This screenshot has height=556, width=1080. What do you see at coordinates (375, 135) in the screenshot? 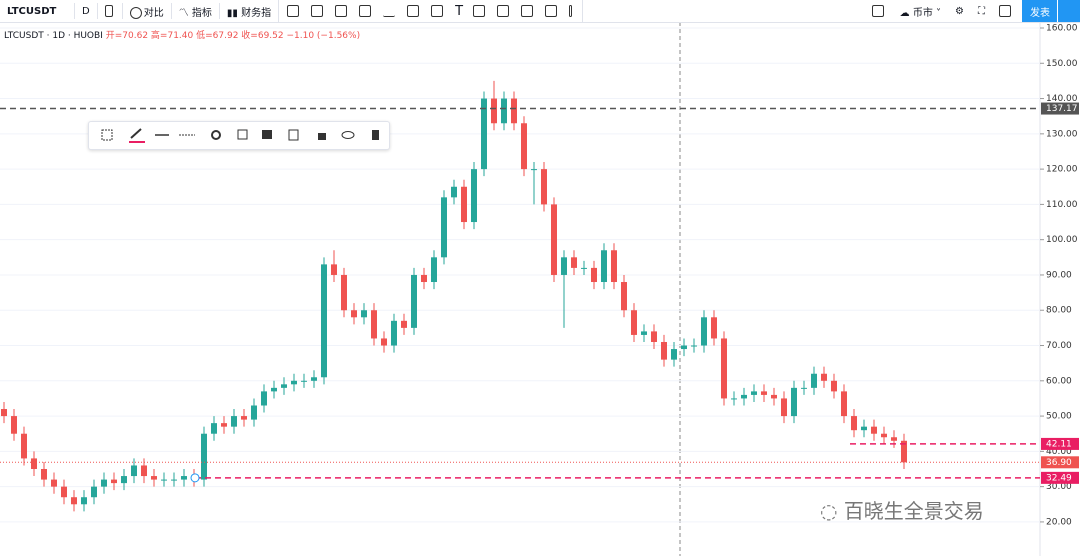
I see `delete-icon` at bounding box center [375, 135].